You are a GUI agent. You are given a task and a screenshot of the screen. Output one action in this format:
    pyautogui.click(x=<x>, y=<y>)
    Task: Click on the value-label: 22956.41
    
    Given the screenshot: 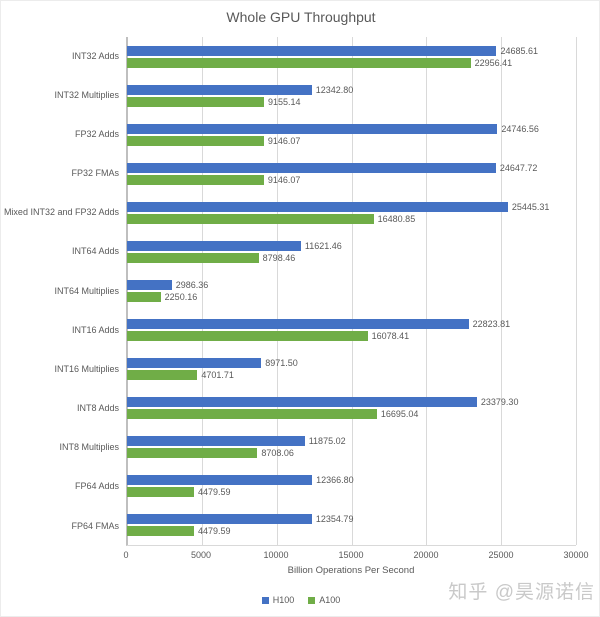 What is the action you would take?
    pyautogui.click(x=493, y=62)
    